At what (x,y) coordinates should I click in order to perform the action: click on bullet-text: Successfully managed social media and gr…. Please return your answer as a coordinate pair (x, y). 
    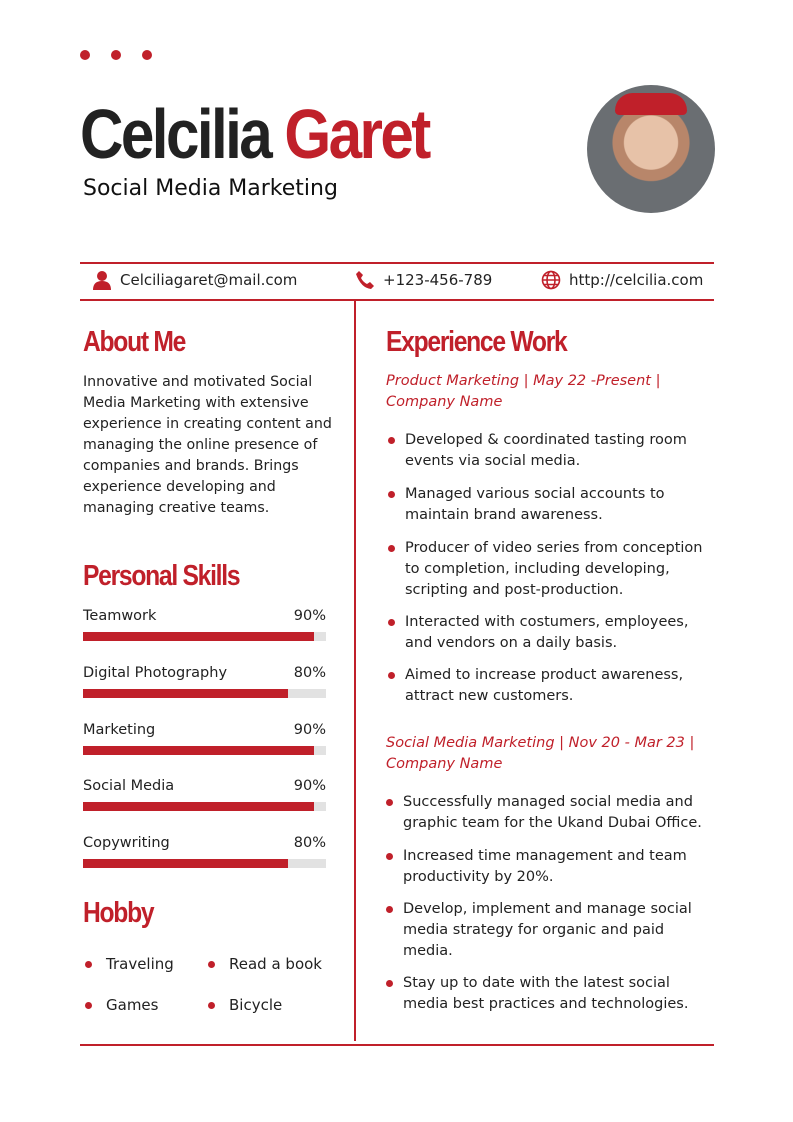
    Looking at the image, I should click on (552, 812).